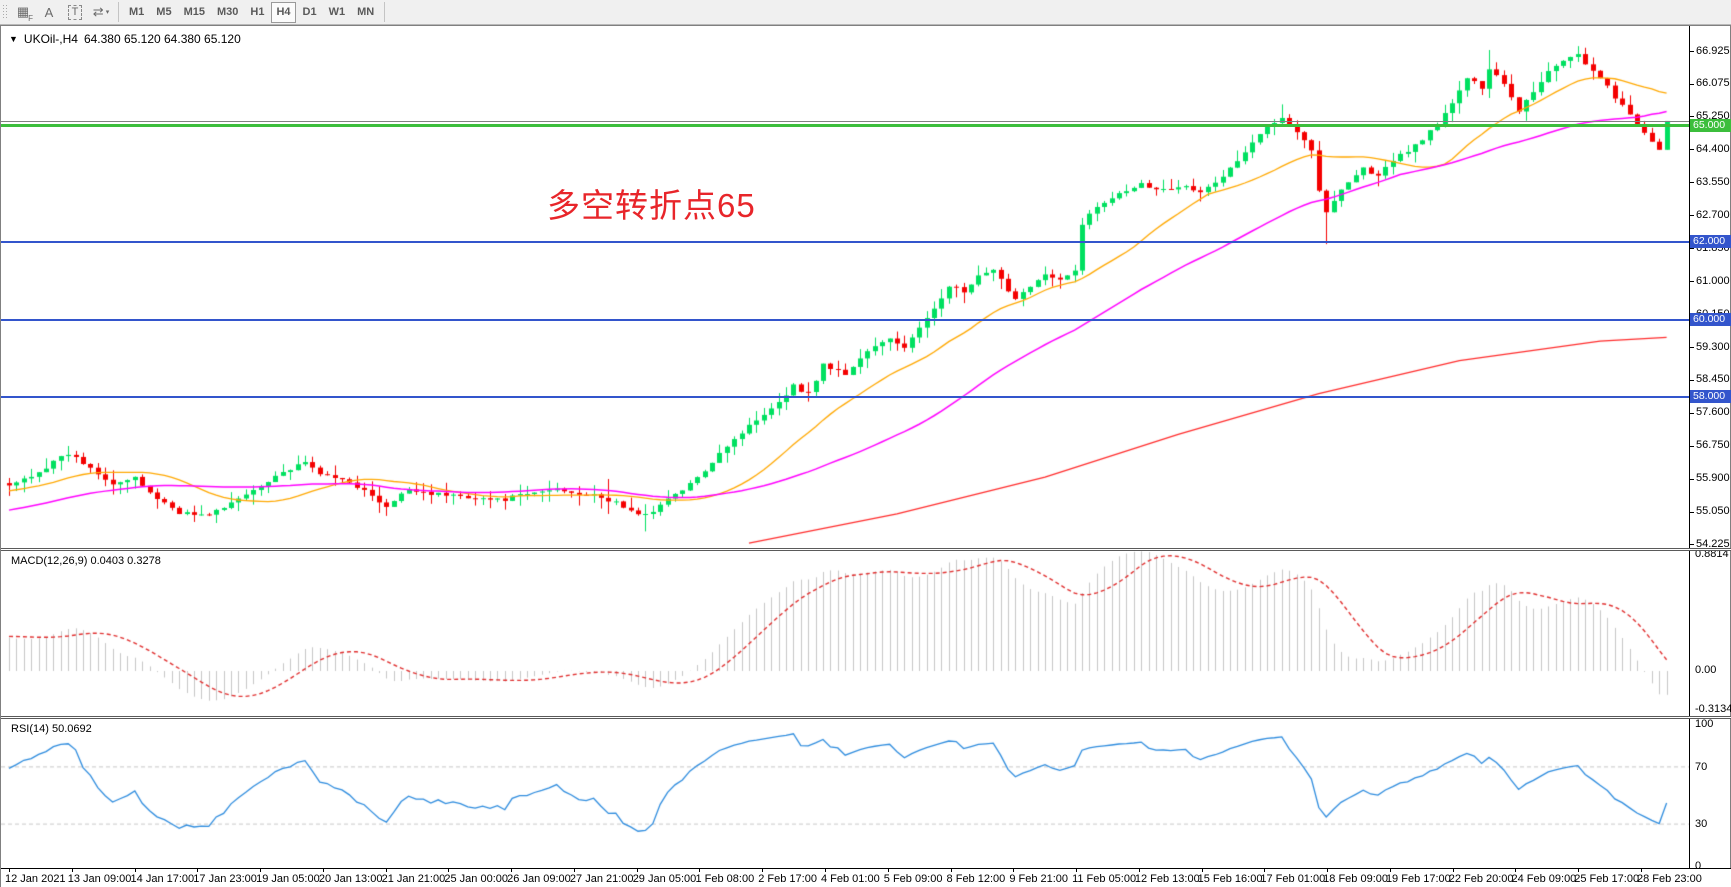 The width and height of the screenshot is (1731, 887). I want to click on date-label: 5 Feb 09:00, so click(913, 879).